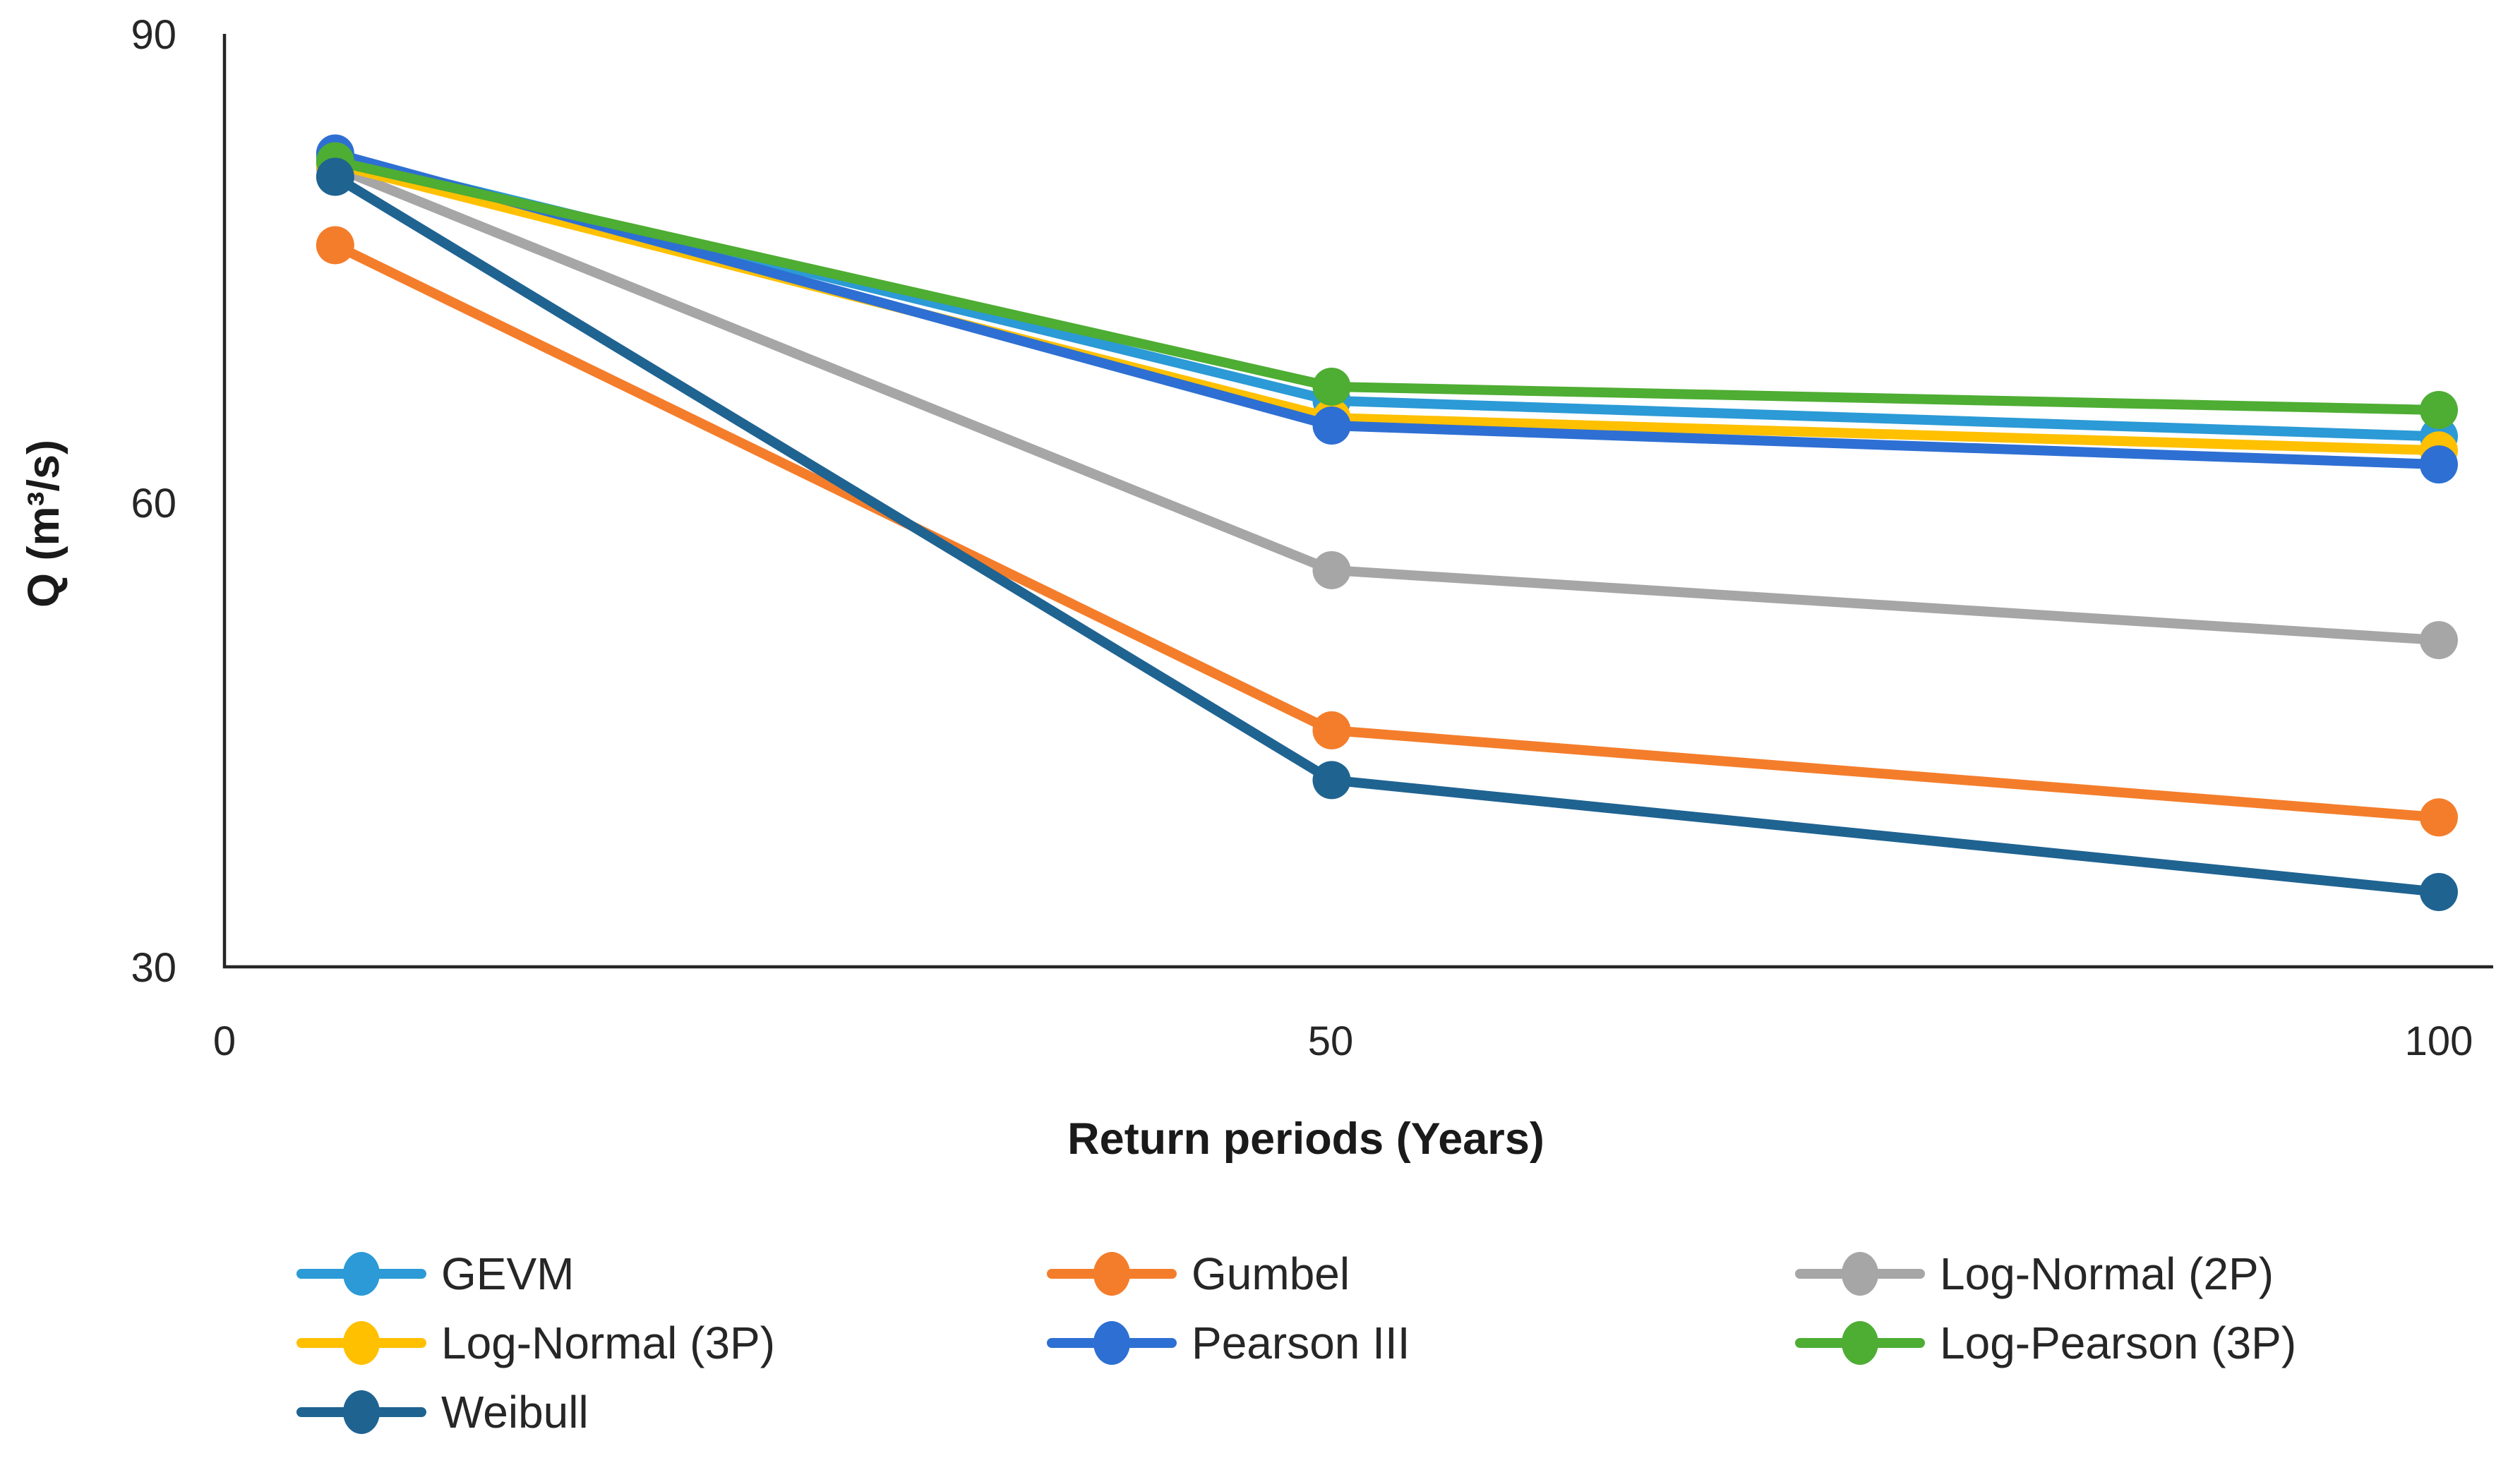  Describe the element at coordinates (154, 35) in the screenshot. I see `y-tick-90: 90` at that location.